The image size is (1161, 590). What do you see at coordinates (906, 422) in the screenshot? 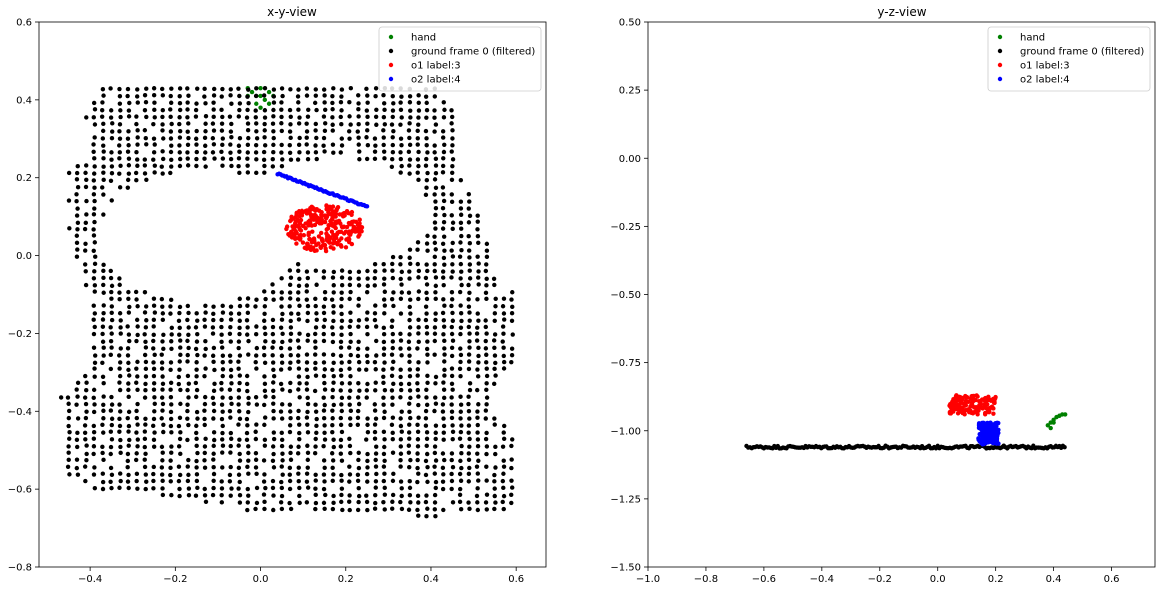
I see `scatter-points` at bounding box center [906, 422].